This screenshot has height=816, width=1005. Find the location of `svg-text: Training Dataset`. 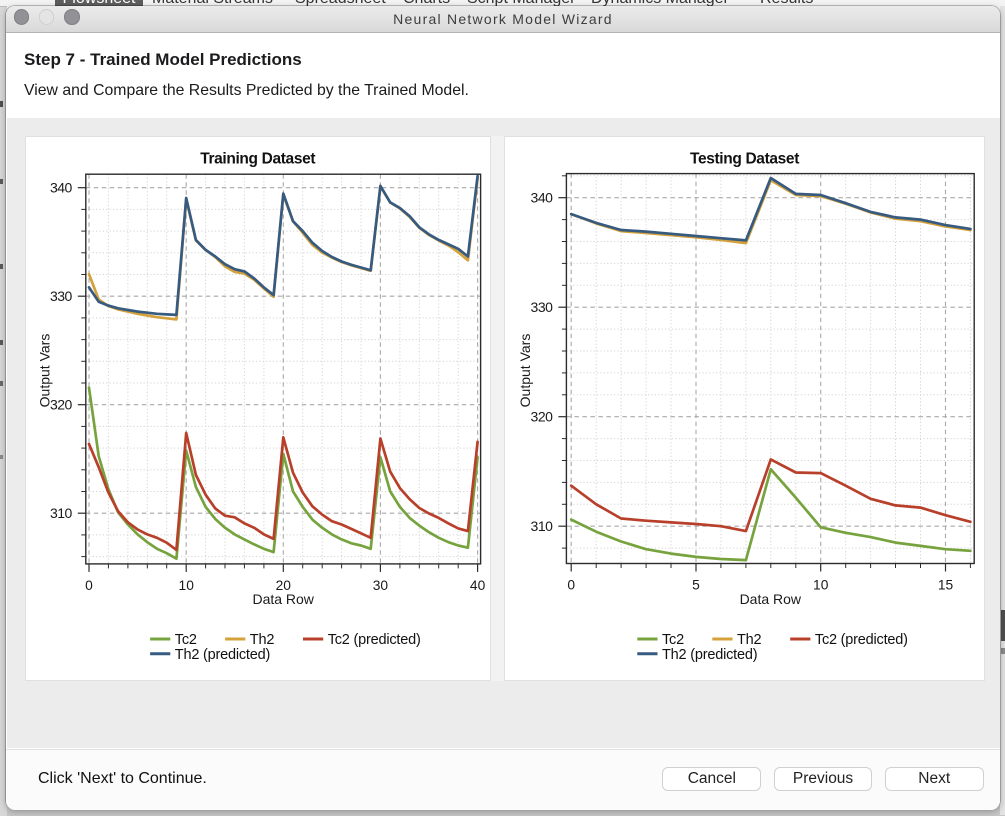

svg-text: Training Dataset is located at coordinates (257, 159).